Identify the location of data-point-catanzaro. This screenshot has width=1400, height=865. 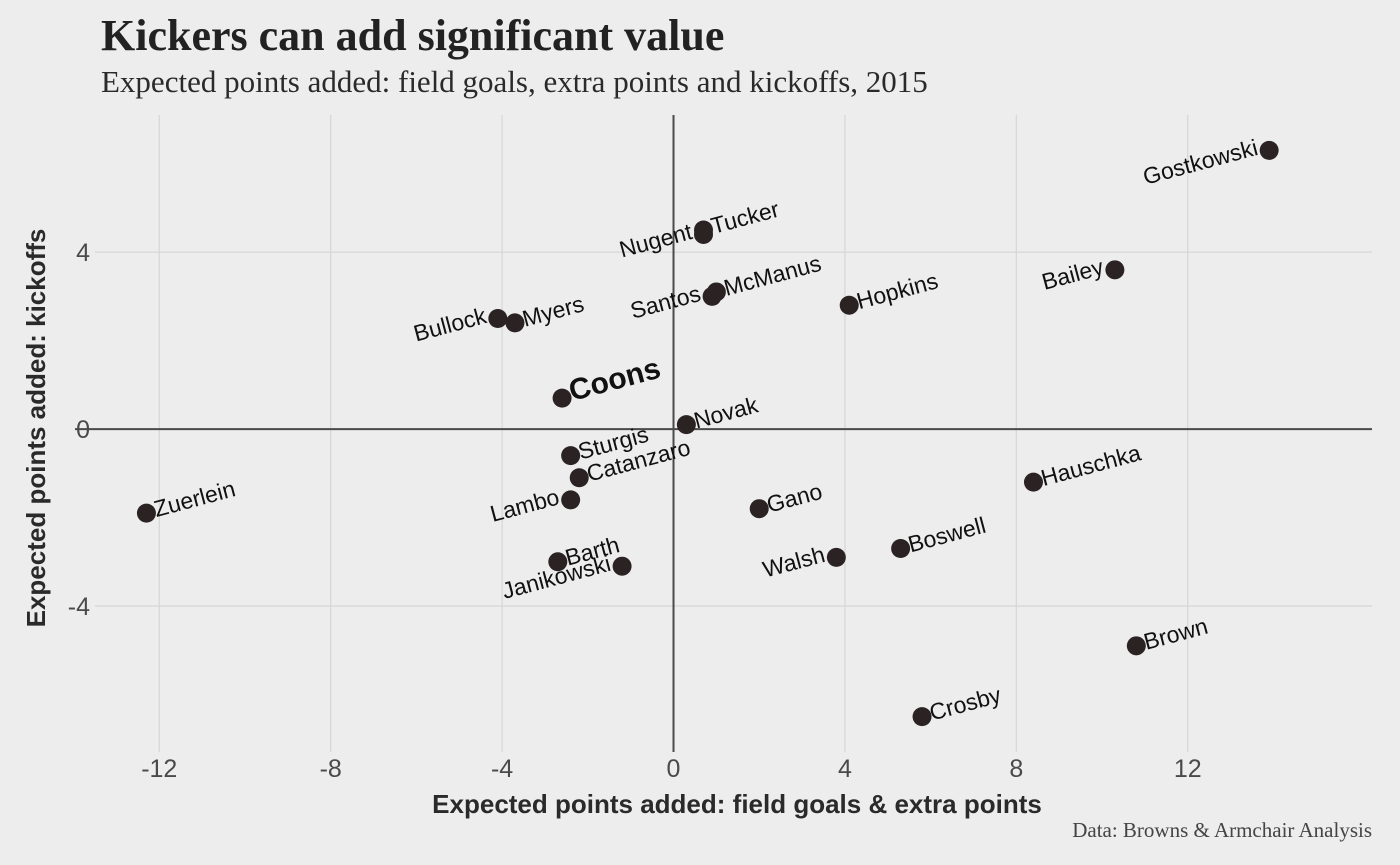
(579, 478).